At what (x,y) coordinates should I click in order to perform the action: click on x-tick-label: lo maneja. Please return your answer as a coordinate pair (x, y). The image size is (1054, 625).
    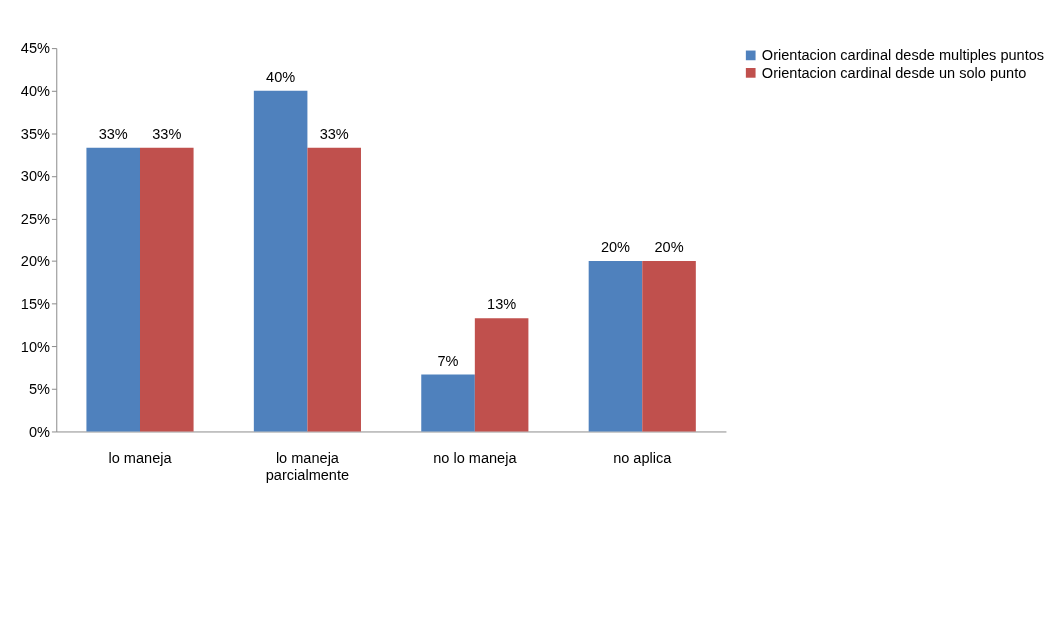
    Looking at the image, I should click on (140, 458).